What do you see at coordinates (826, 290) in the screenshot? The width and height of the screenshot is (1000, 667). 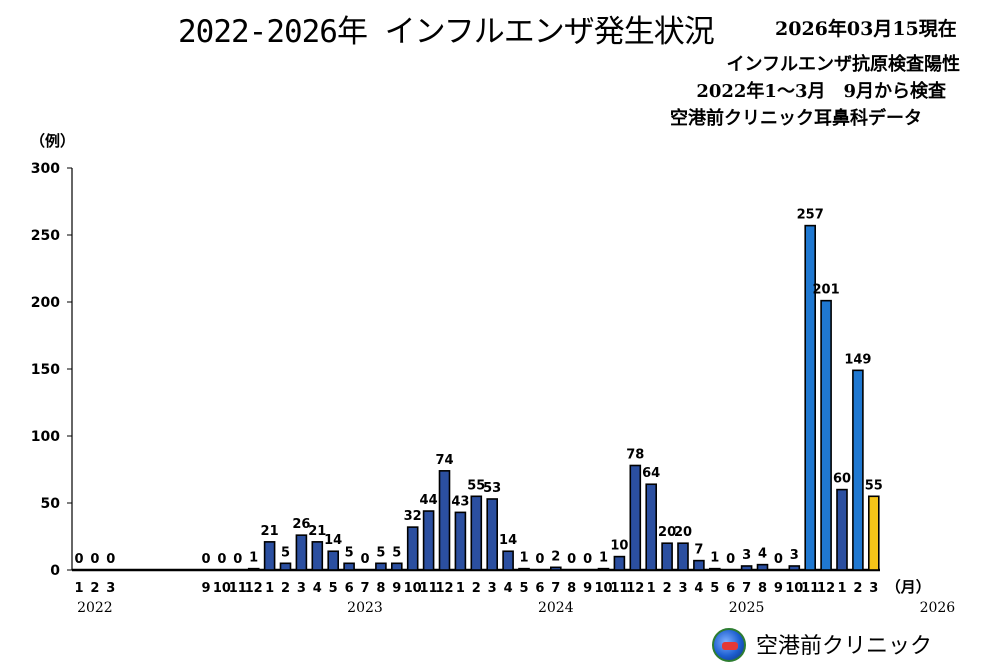 I see `bar-value-label: 201` at bounding box center [826, 290].